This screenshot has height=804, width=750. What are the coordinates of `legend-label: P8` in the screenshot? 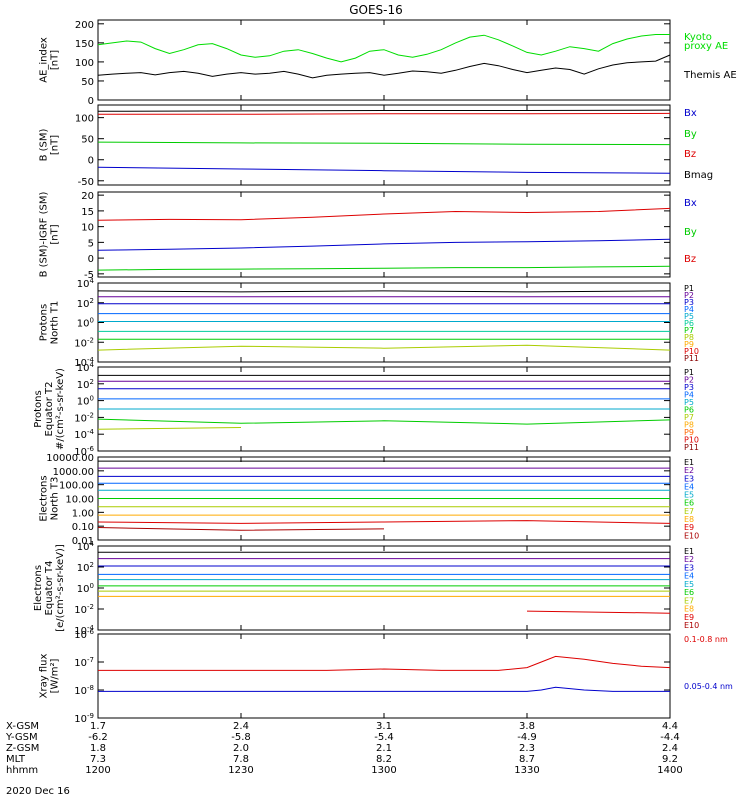 It's located at (689, 424).